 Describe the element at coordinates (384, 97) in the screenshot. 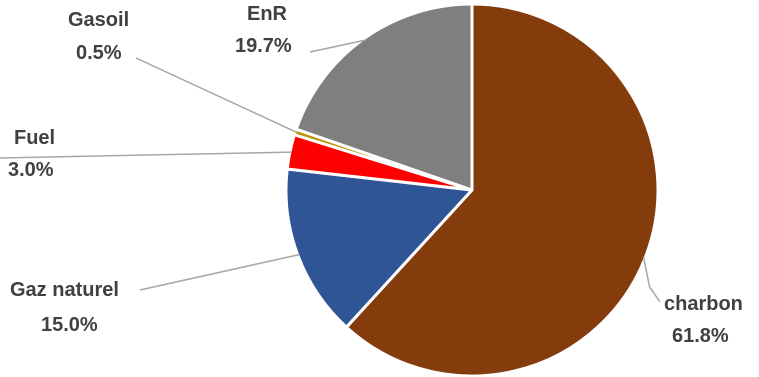

I see `pie-slice-enr` at that location.